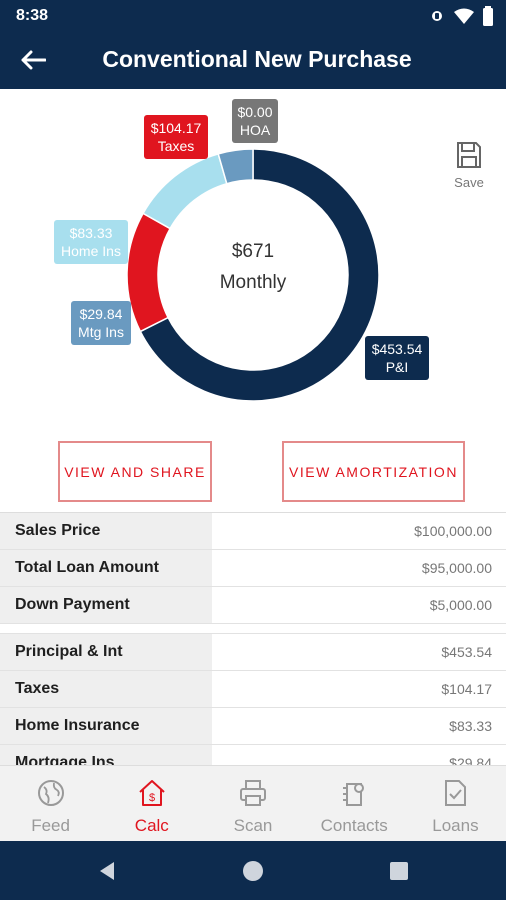  I want to click on house-dollar-icon: $, so click(152, 793).